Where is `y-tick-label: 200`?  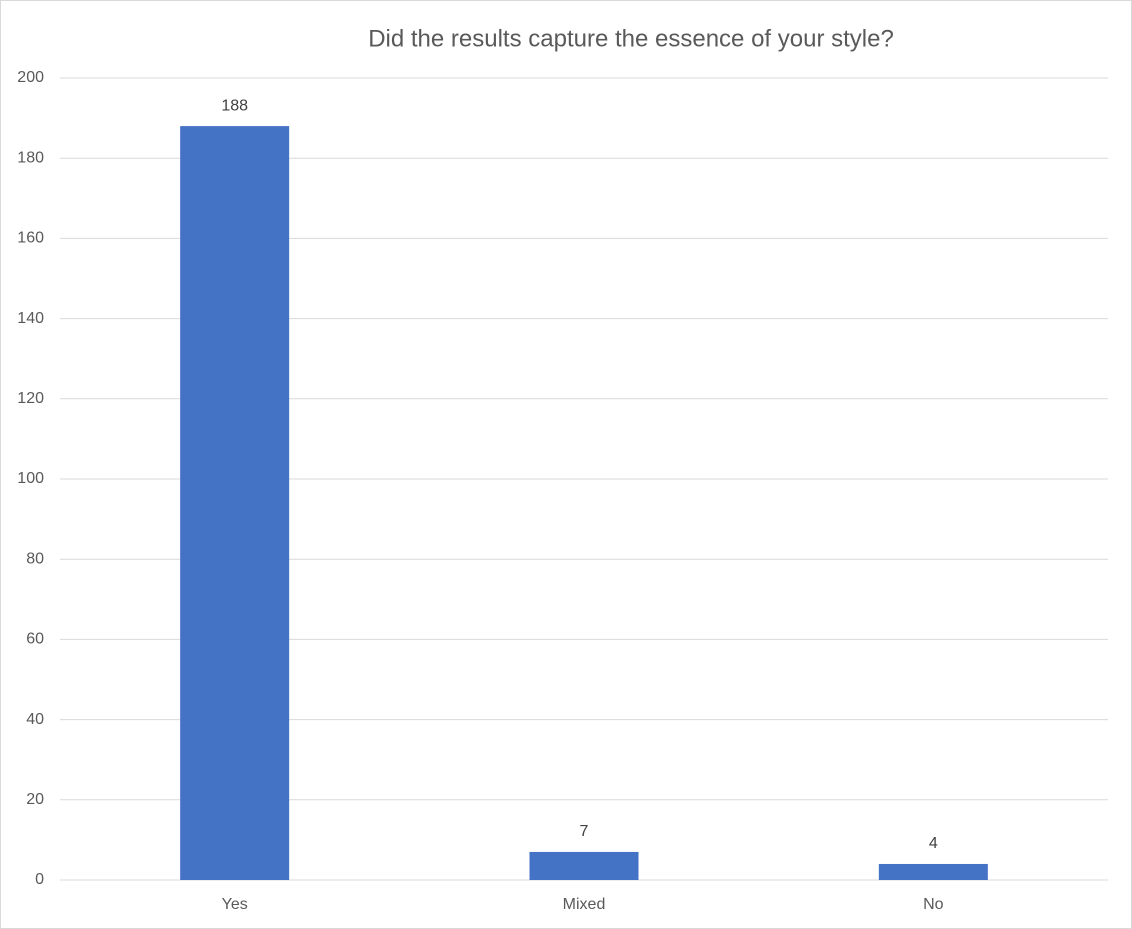 y-tick-label: 200 is located at coordinates (30, 77).